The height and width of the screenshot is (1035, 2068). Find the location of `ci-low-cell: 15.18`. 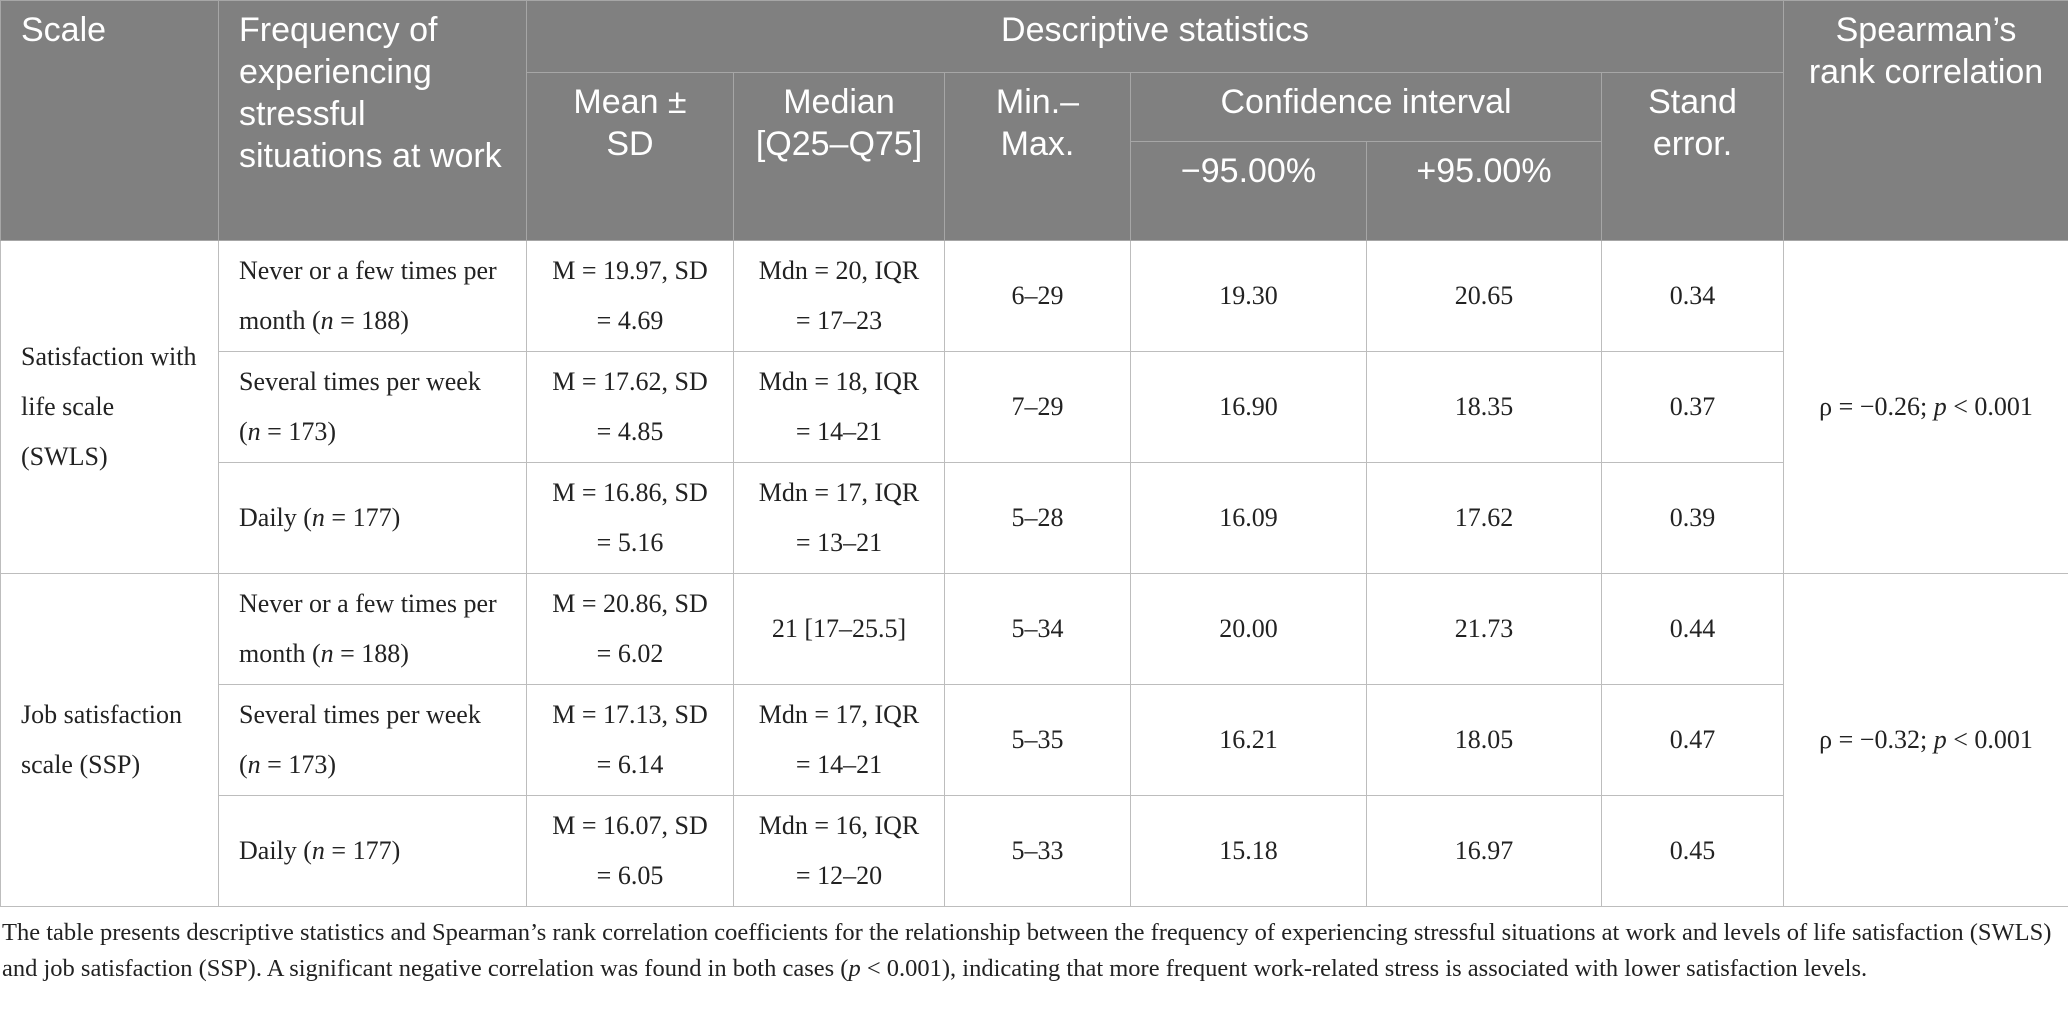

ci-low-cell: 15.18 is located at coordinates (1248, 851).